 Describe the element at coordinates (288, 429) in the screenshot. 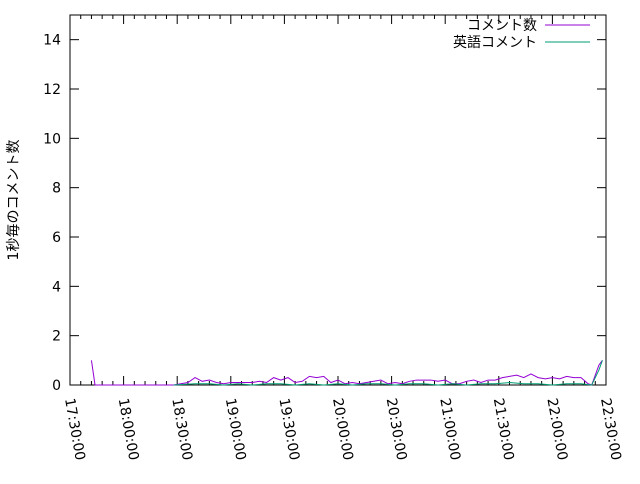

I see `x-tick-label: 19:30:00` at that location.